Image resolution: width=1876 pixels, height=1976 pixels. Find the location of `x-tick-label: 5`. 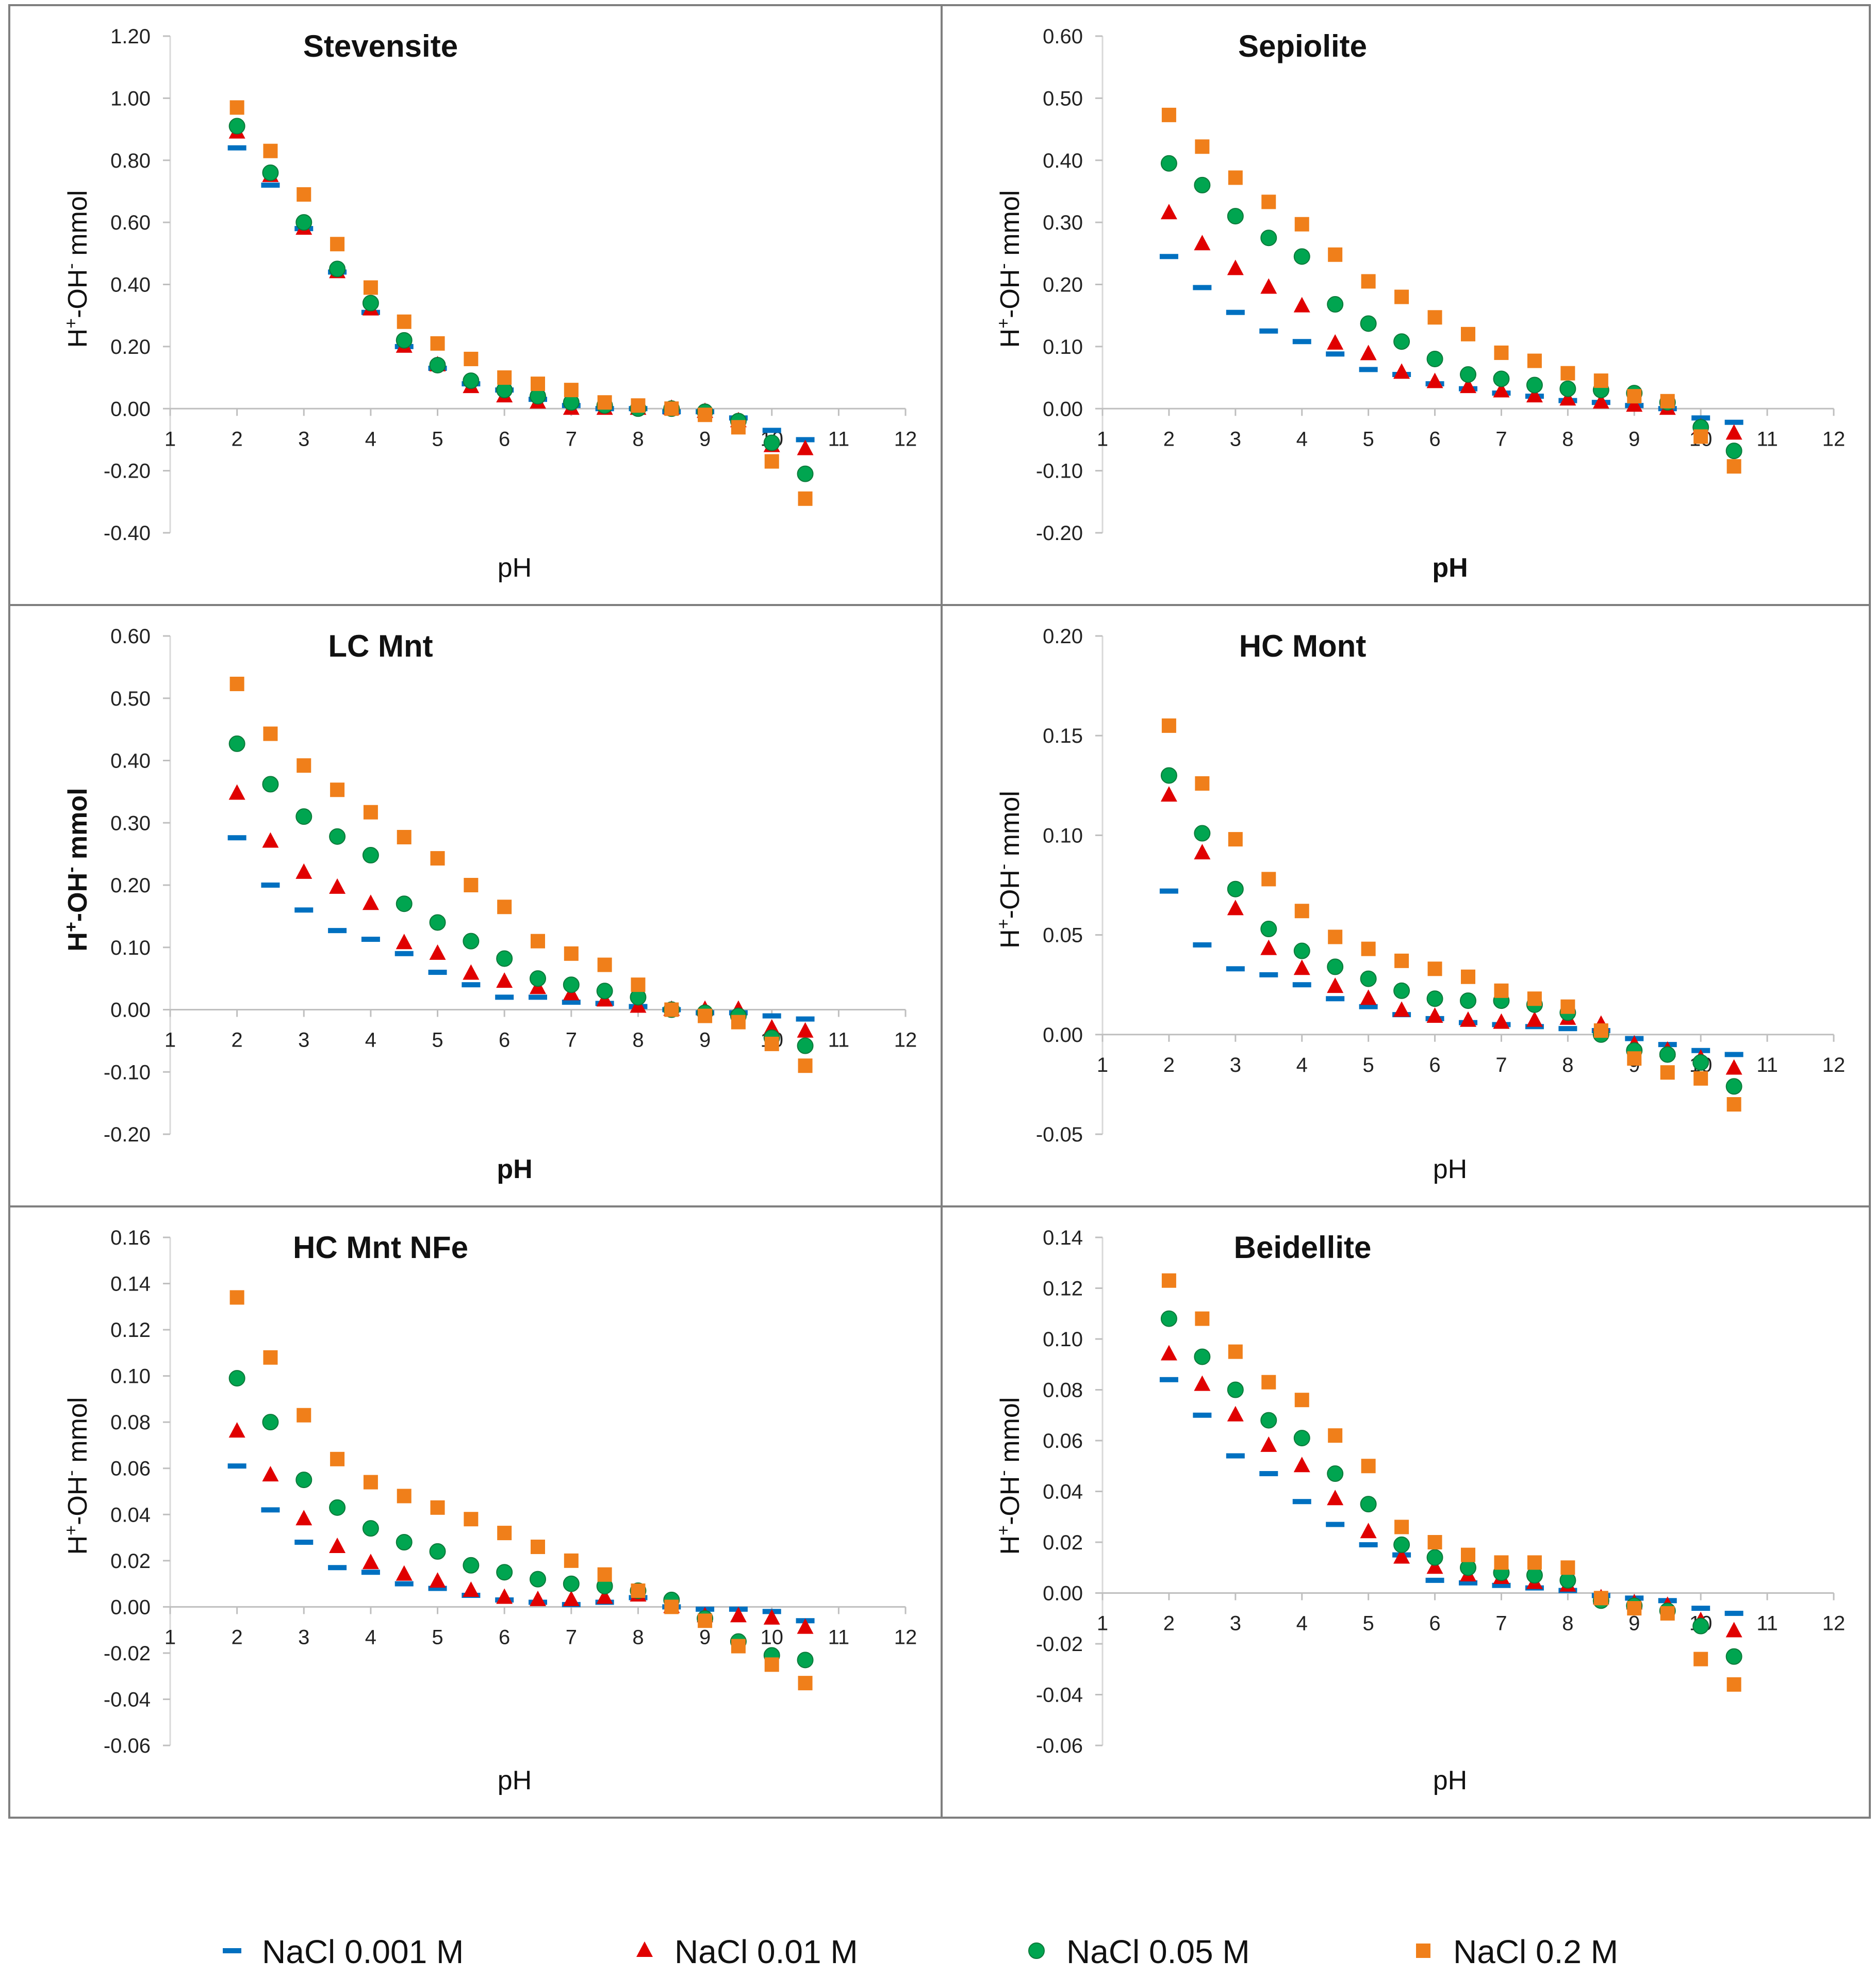

x-tick-label: 5 is located at coordinates (1368, 1624).